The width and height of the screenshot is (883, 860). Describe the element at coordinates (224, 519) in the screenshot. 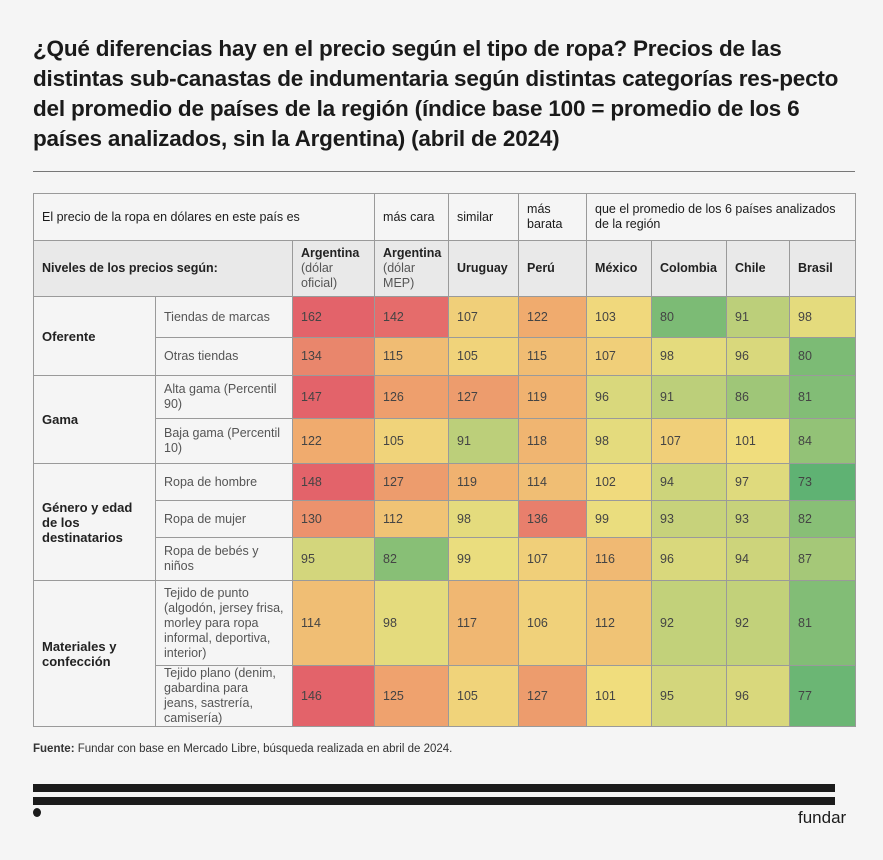

I see `subcategory-label: Ropa de mujer` at that location.